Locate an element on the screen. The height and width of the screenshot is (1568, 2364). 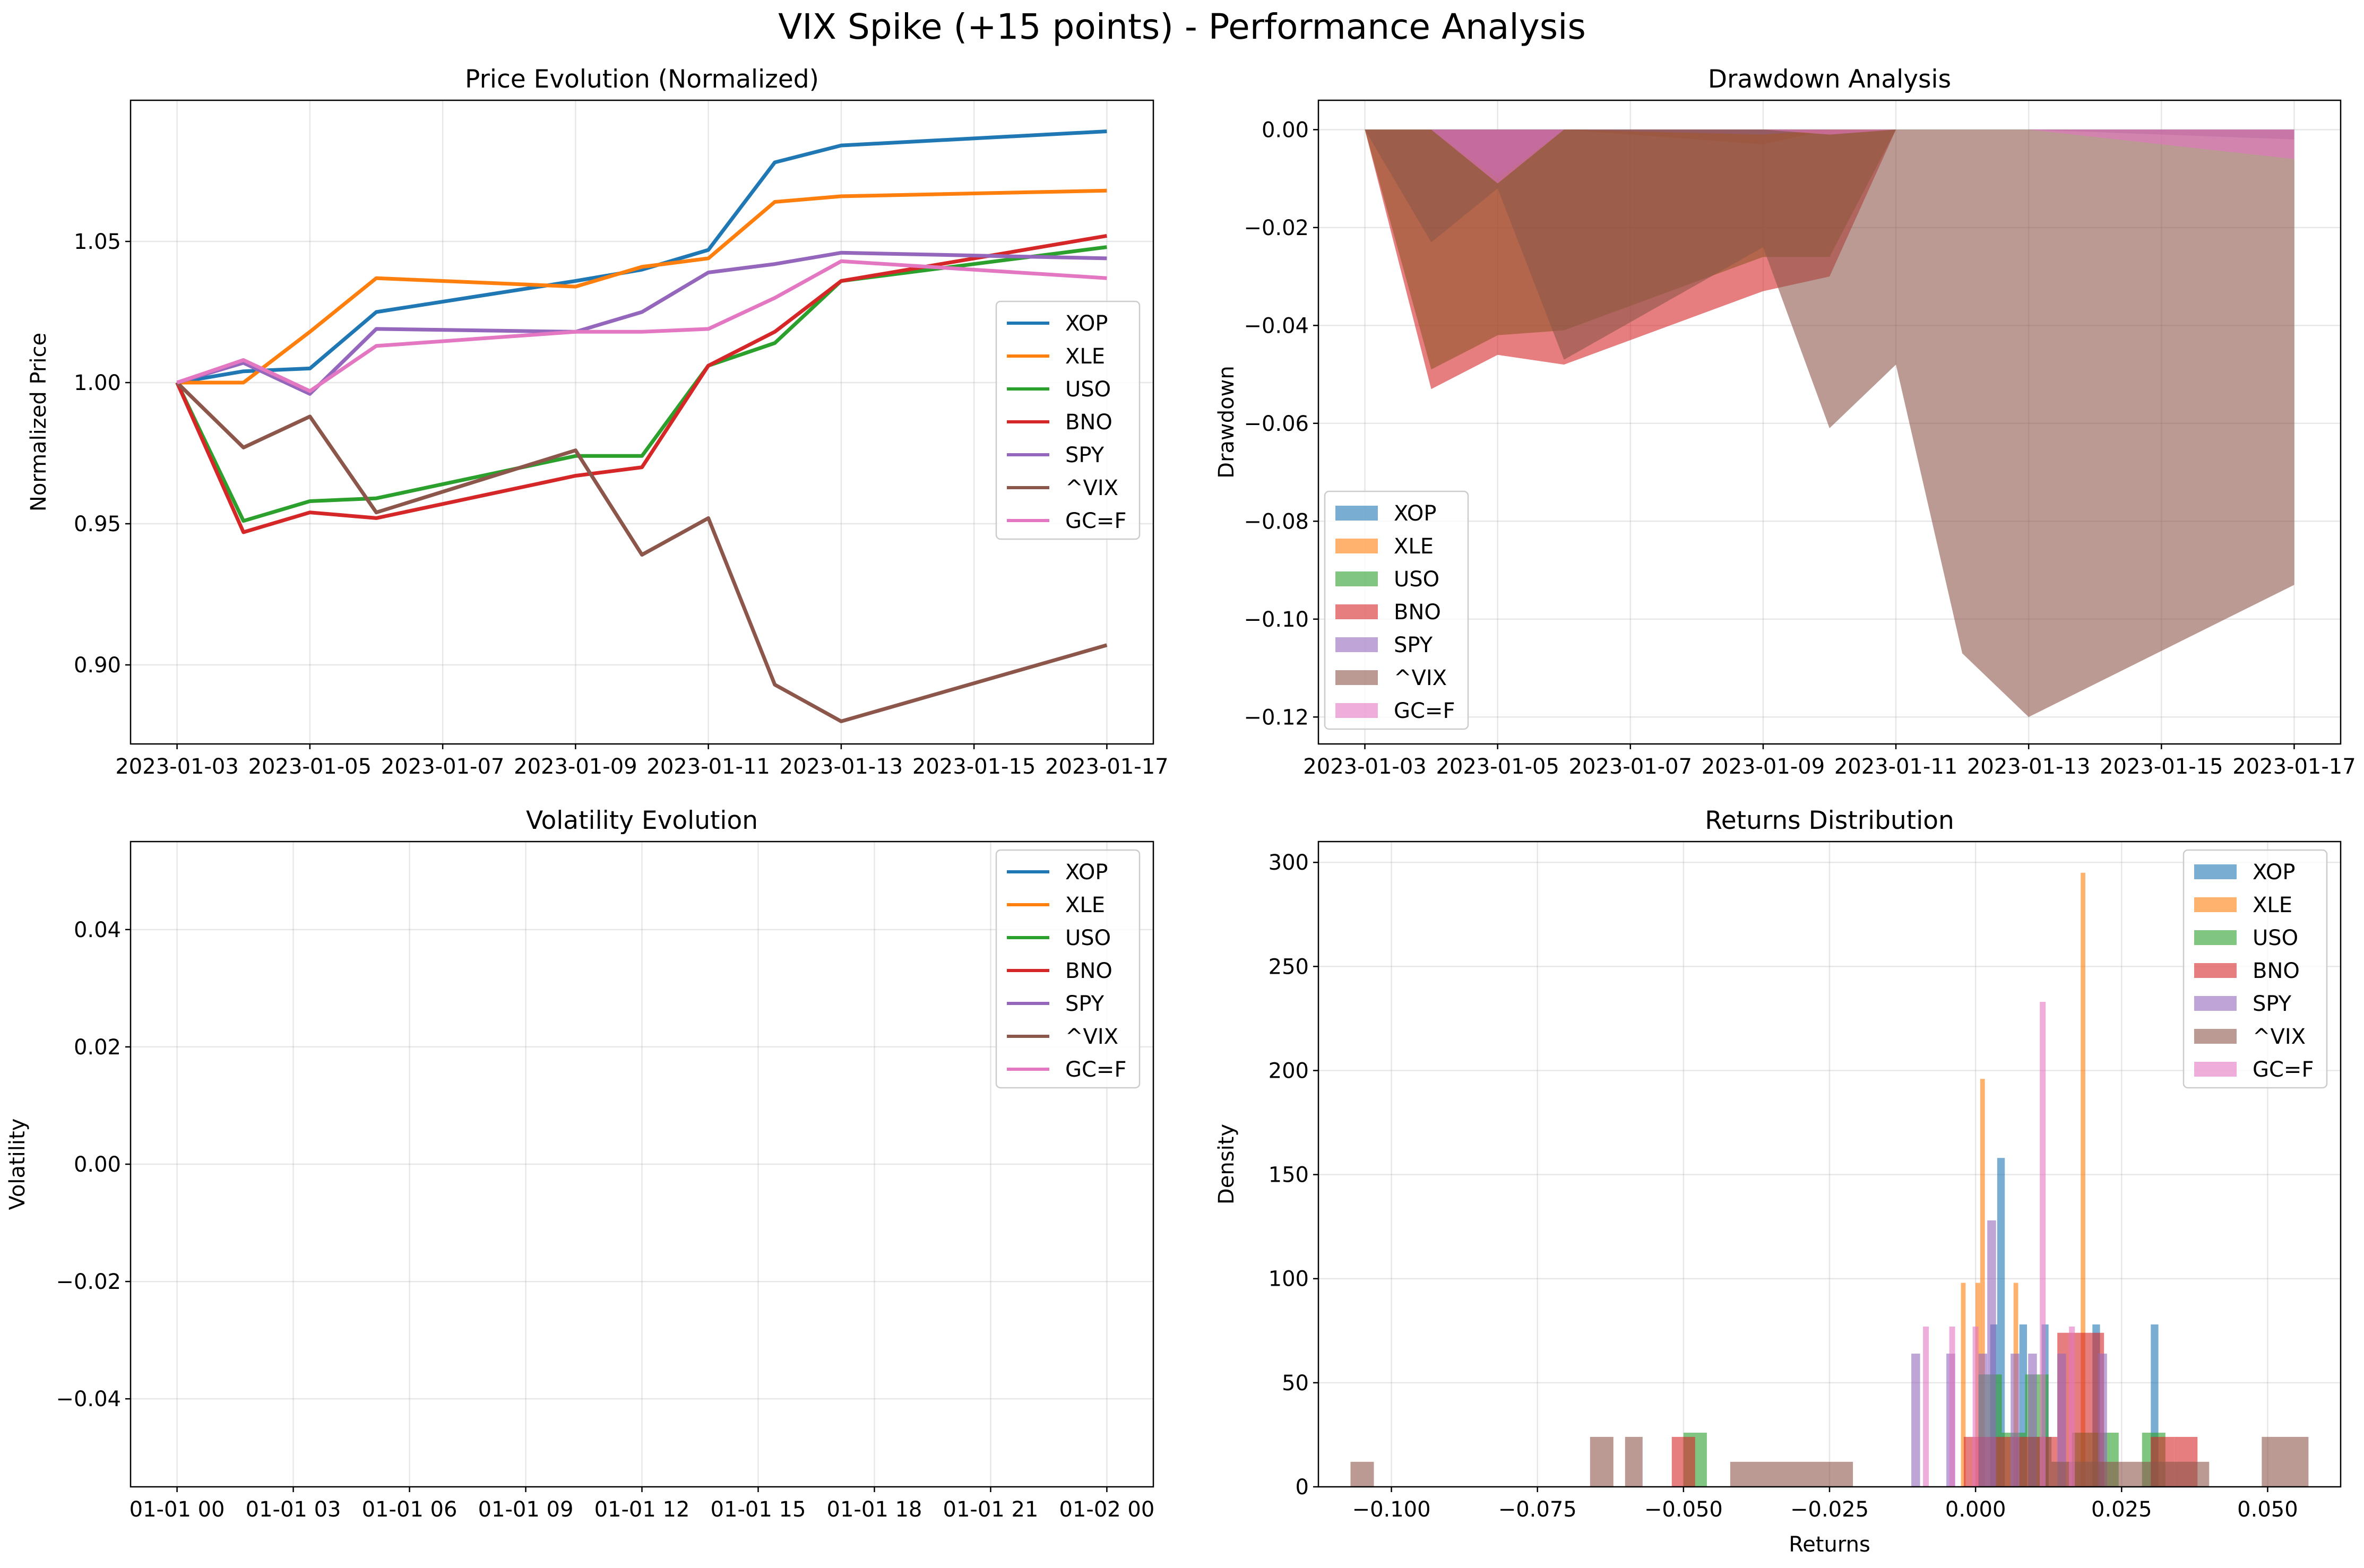
series-line-USO is located at coordinates (641, 384).